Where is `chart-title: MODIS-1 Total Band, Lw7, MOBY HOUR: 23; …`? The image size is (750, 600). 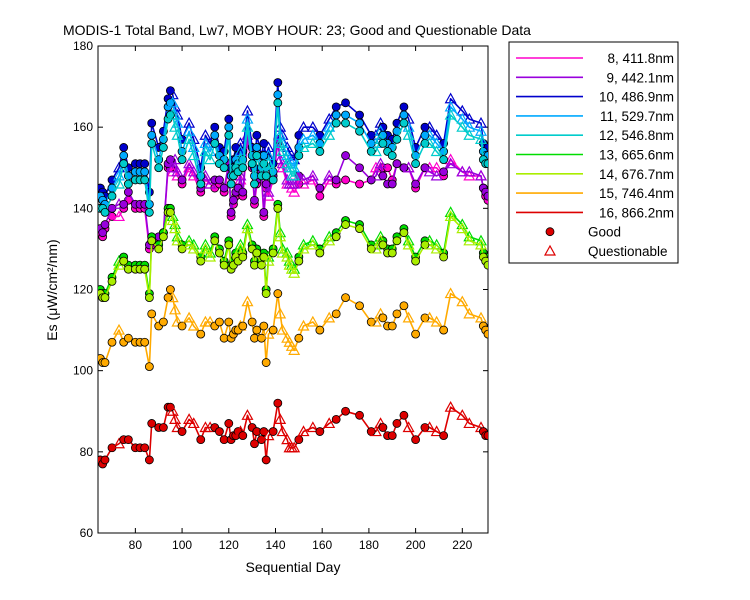
chart-title: MODIS-1 Total Band, Lw7, MOBY HOUR: 23; … is located at coordinates (297, 30).